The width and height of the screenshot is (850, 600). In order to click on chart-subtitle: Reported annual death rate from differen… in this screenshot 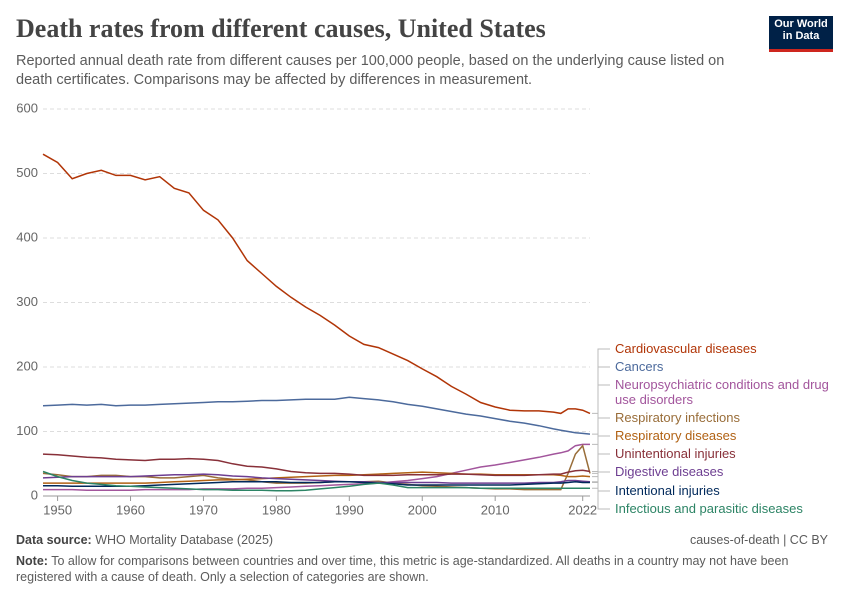, I will do `click(370, 70)`.